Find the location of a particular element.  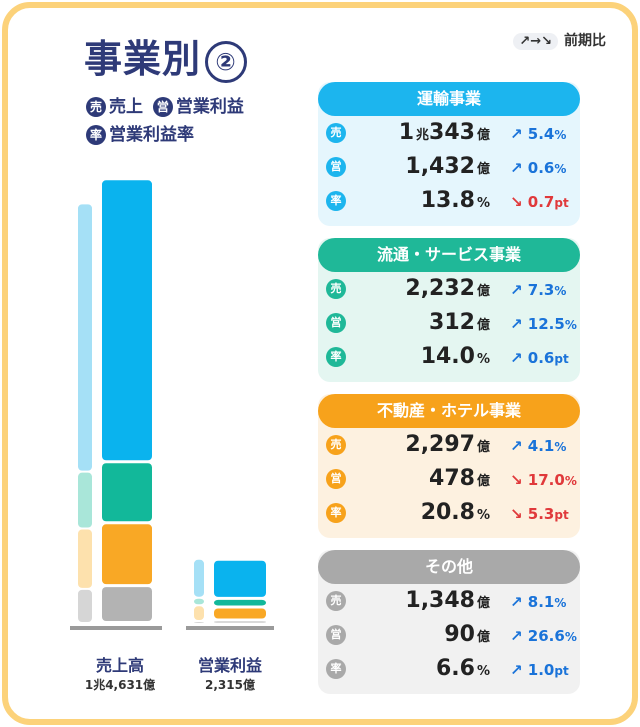

metric-row: 営 1,432 億 ↗ 0.6% is located at coordinates (449, 167).